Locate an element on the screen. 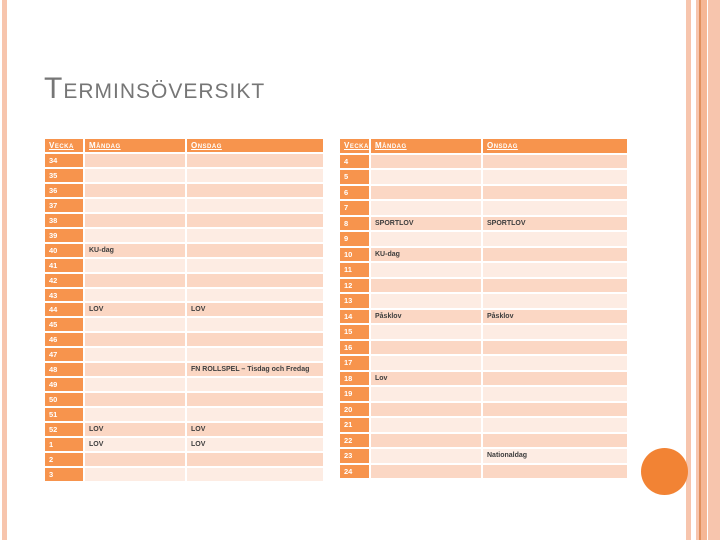  week-cell: 18 is located at coordinates (354, 378).